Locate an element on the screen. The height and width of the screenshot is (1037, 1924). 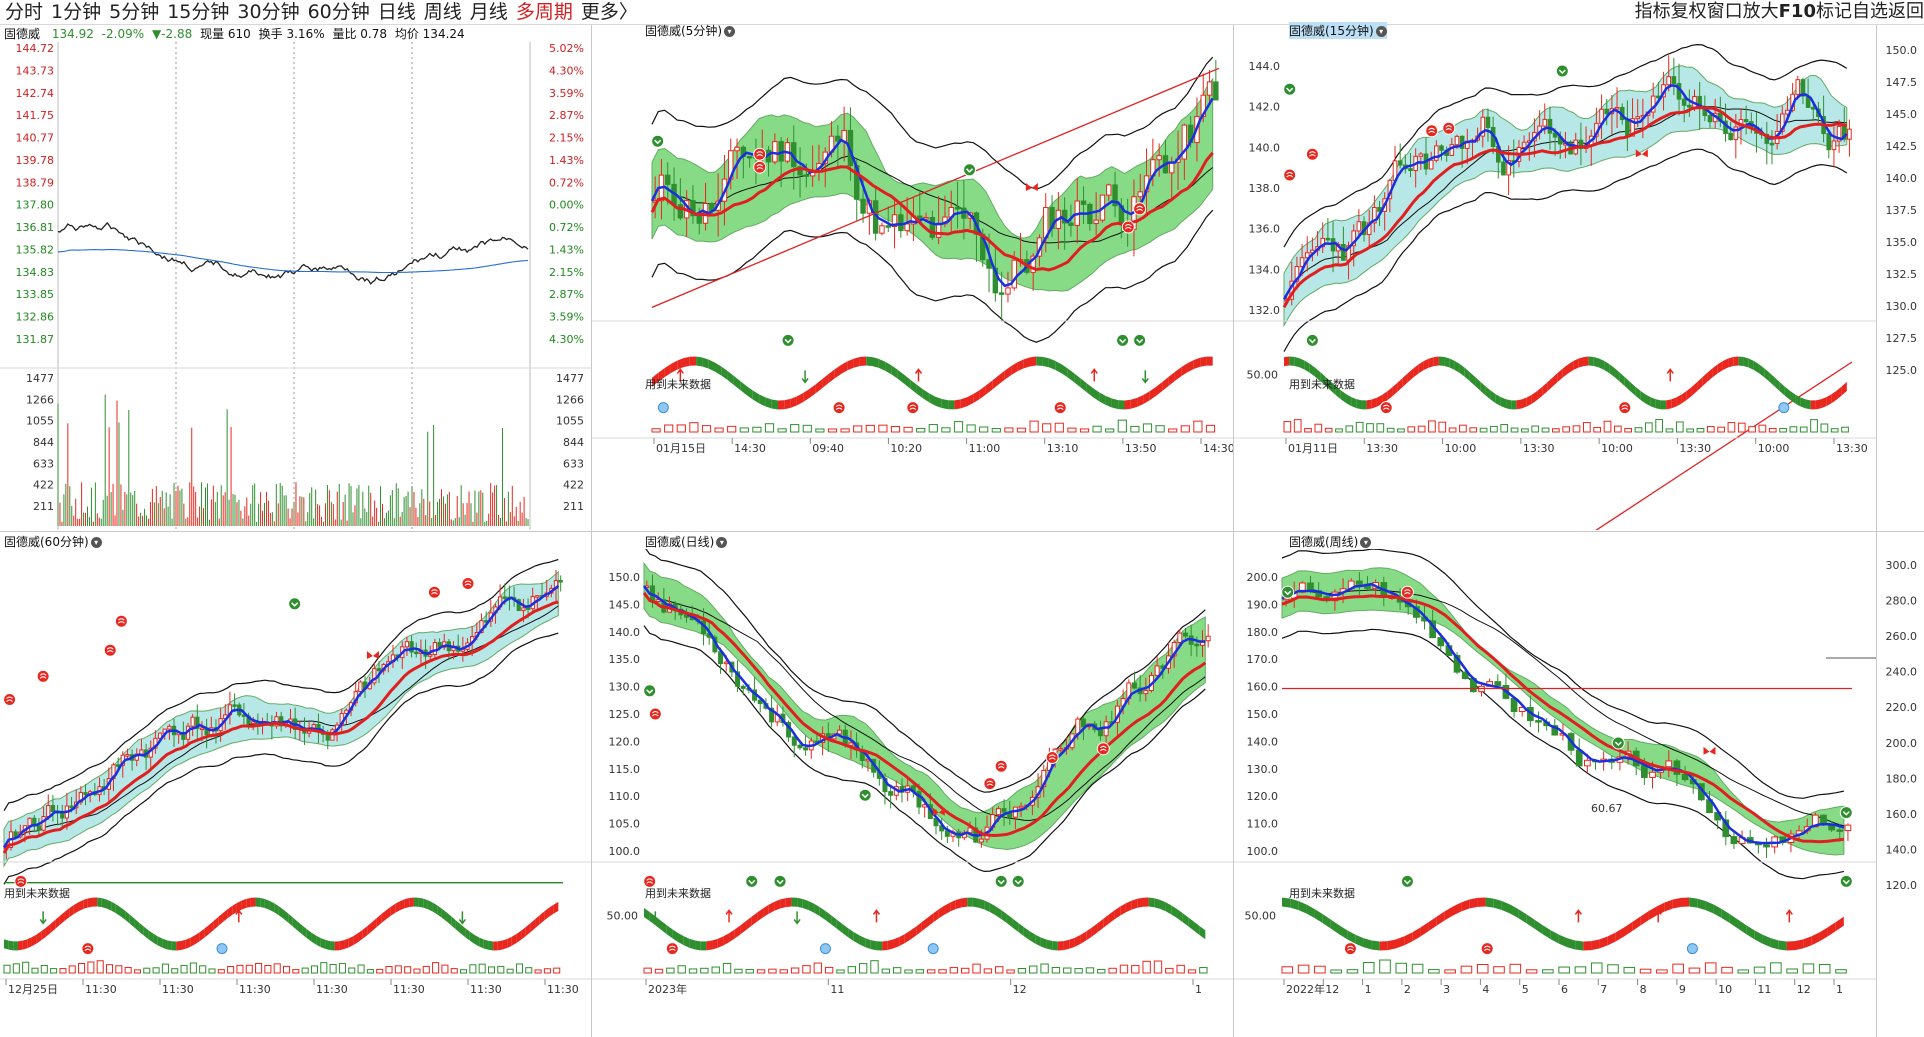
tab-30min: 30分钟 is located at coordinates (268, 12).